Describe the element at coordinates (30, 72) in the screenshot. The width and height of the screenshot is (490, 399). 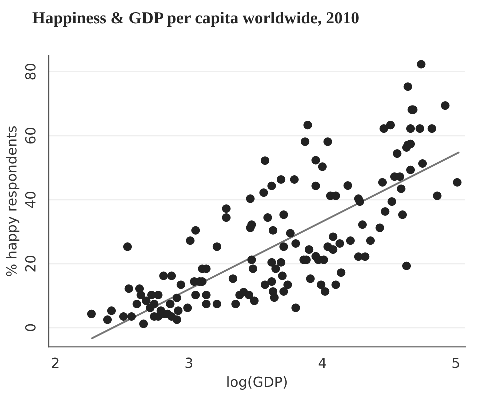
I see `y-tick-label: 80` at that location.